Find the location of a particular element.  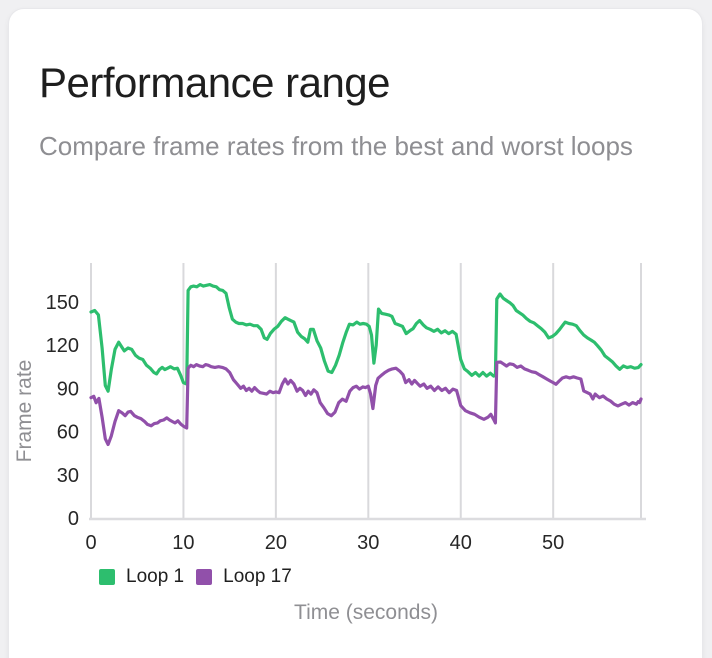

y-tick-label: 60 is located at coordinates (68, 433).